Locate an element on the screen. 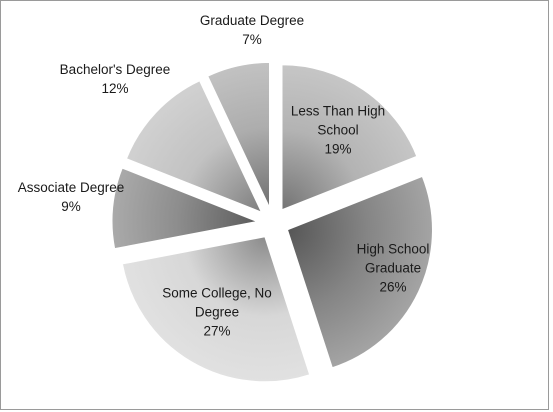  slice-label-associate-degree: Associate Degree 9% is located at coordinates (71, 197).